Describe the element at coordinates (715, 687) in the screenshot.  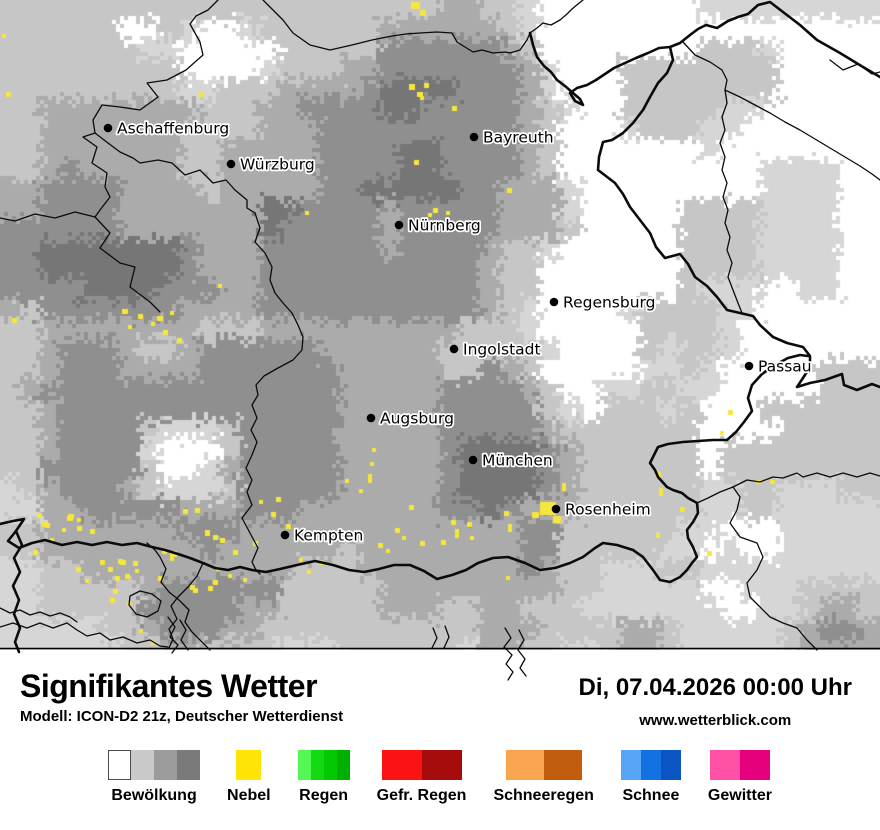
I see `forecast-datetime: Di, 07.04.2026 00:00 Uhr` at that location.